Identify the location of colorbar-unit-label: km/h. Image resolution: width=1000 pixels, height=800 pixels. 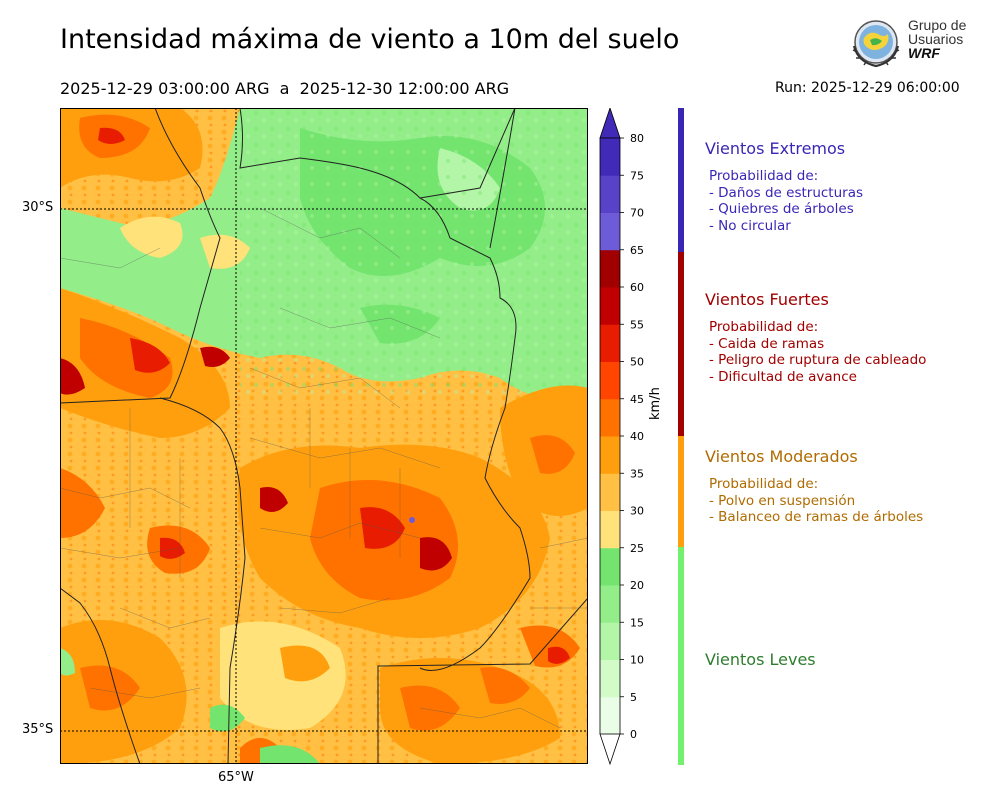
(655, 403).